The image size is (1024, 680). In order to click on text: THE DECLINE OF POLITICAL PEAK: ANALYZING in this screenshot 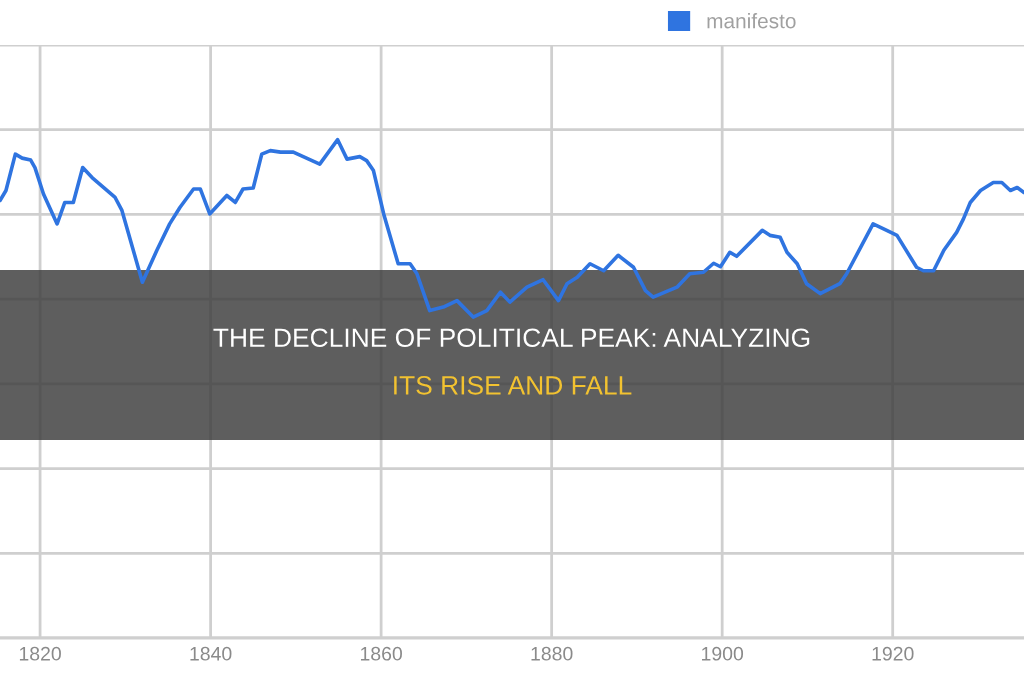, I will do `click(511, 338)`.